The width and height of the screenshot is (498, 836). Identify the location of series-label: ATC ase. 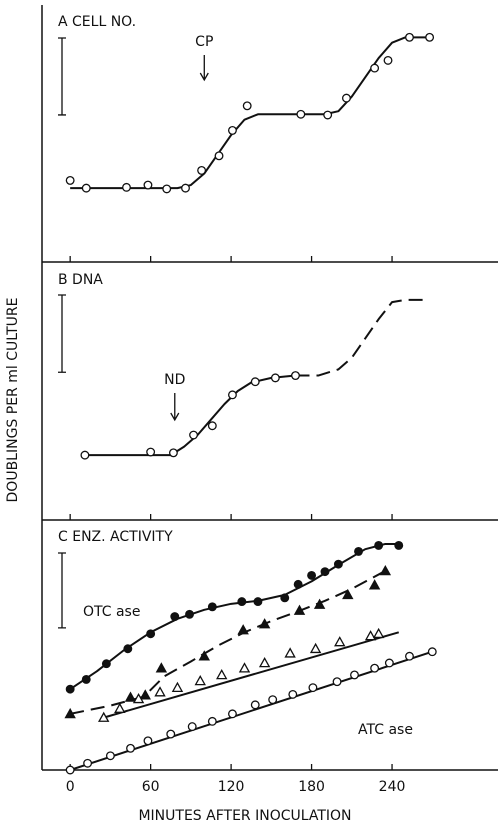
(385, 730).